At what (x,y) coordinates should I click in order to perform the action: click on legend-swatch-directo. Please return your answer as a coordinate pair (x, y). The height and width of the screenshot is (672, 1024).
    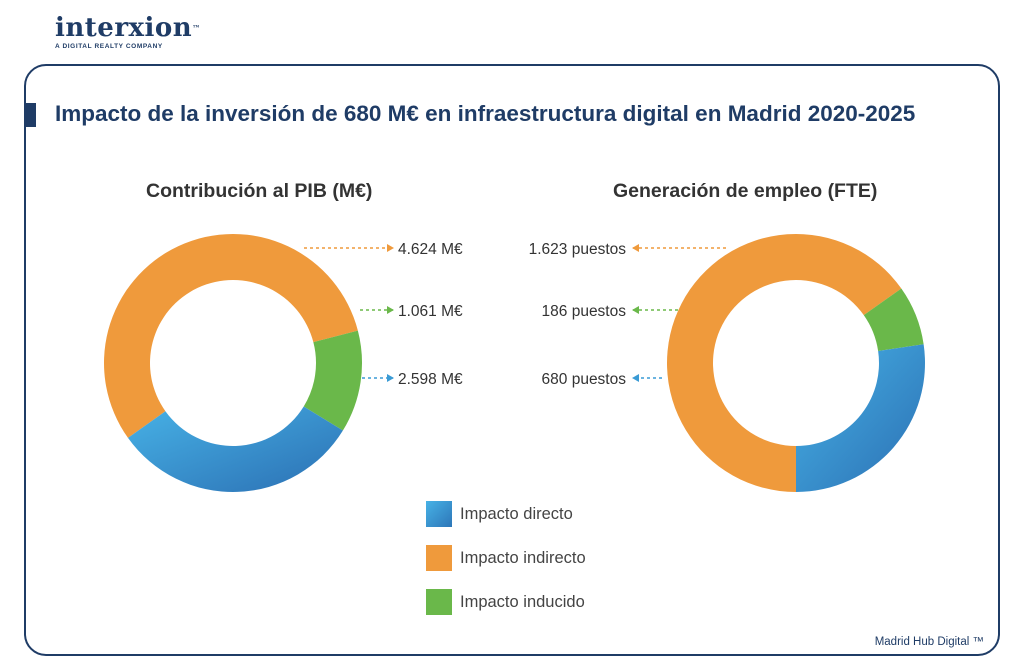
    Looking at the image, I should click on (439, 514).